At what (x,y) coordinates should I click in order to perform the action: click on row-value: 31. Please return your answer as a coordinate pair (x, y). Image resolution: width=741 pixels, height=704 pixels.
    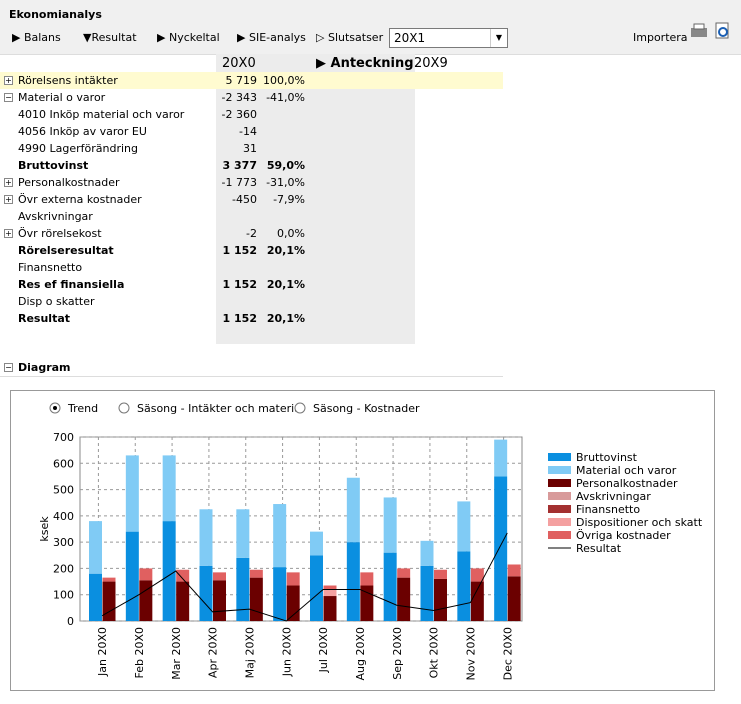
    Looking at the image, I should click on (250, 148).